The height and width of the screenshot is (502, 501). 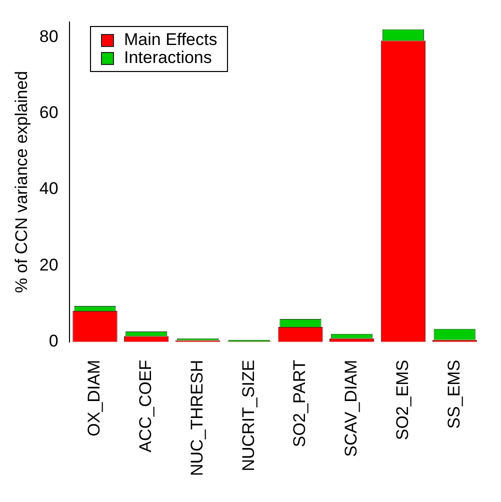 What do you see at coordinates (48, 188) in the screenshot?
I see `y-tick-label: 40` at bounding box center [48, 188].